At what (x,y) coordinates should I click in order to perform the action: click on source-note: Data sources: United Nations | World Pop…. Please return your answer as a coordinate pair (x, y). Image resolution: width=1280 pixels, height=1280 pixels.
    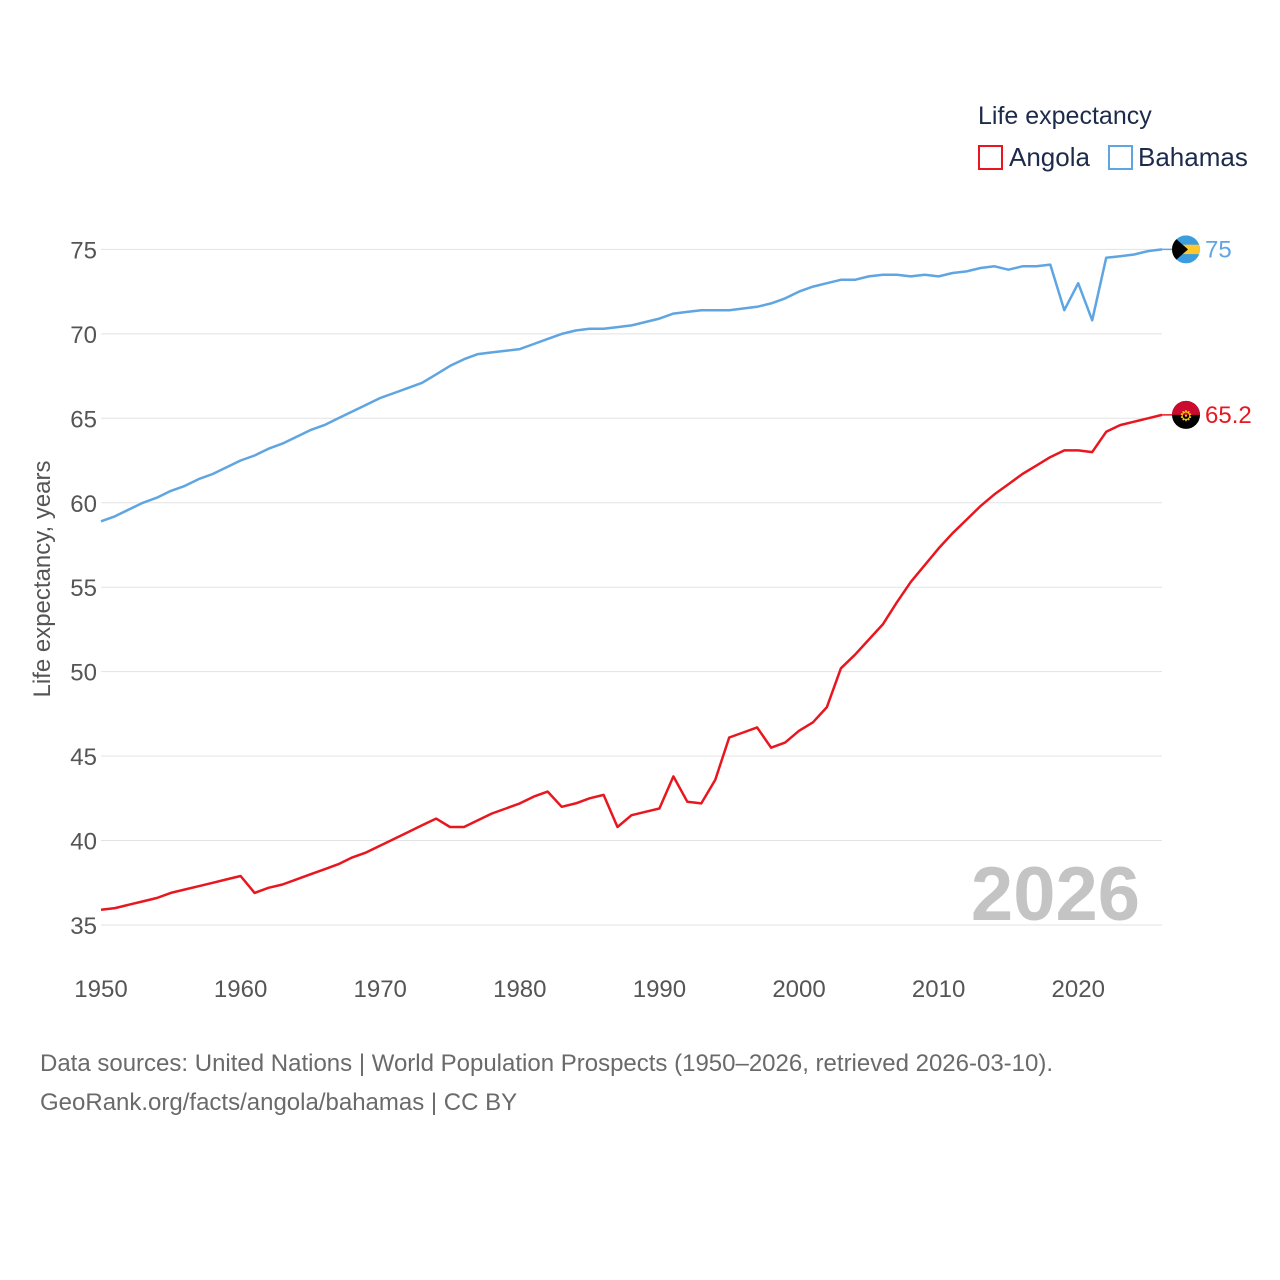
    Looking at the image, I should click on (546, 1083).